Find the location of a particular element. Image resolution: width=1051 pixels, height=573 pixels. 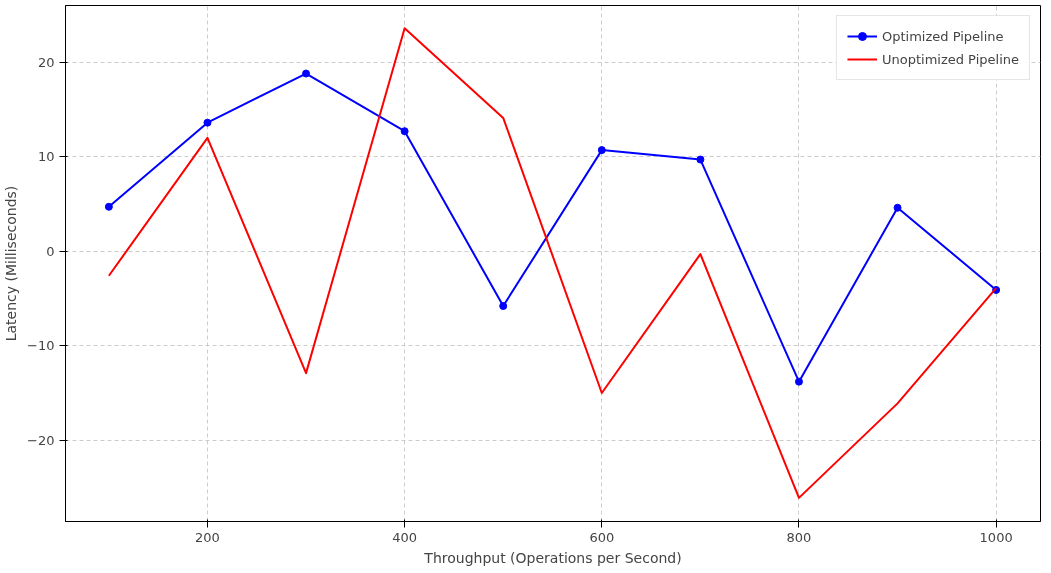

y-tick-label: 10 is located at coordinates (46, 157).